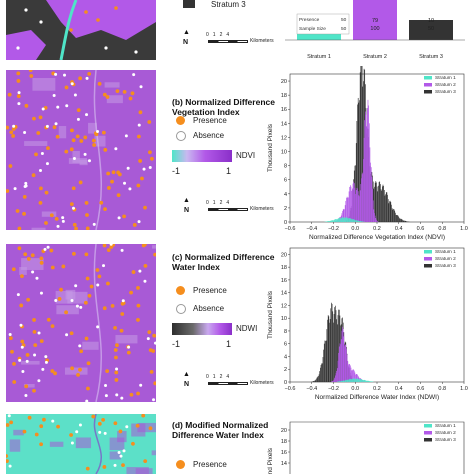  Describe the element at coordinates (311, 229) in the screenshot. I see `x-tick-label: −0.4` at that location.